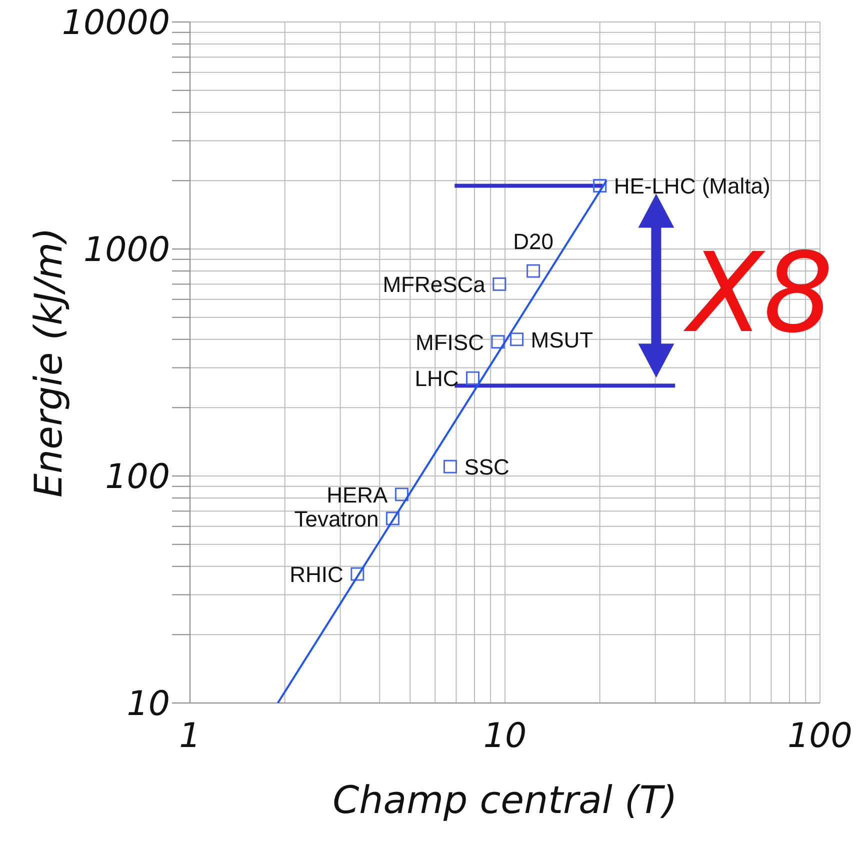  I want to click on y-tick-label: 100, so click(137, 477).